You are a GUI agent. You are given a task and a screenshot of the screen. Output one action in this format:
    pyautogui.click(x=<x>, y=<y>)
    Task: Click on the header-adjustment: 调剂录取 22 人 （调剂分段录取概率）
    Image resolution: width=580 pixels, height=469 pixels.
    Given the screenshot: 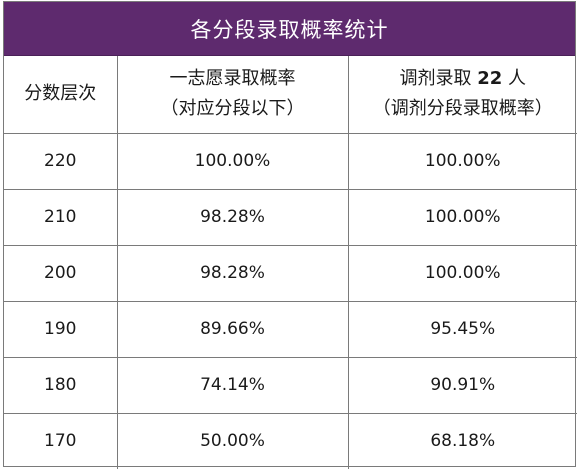 What is the action you would take?
    pyautogui.click(x=463, y=95)
    